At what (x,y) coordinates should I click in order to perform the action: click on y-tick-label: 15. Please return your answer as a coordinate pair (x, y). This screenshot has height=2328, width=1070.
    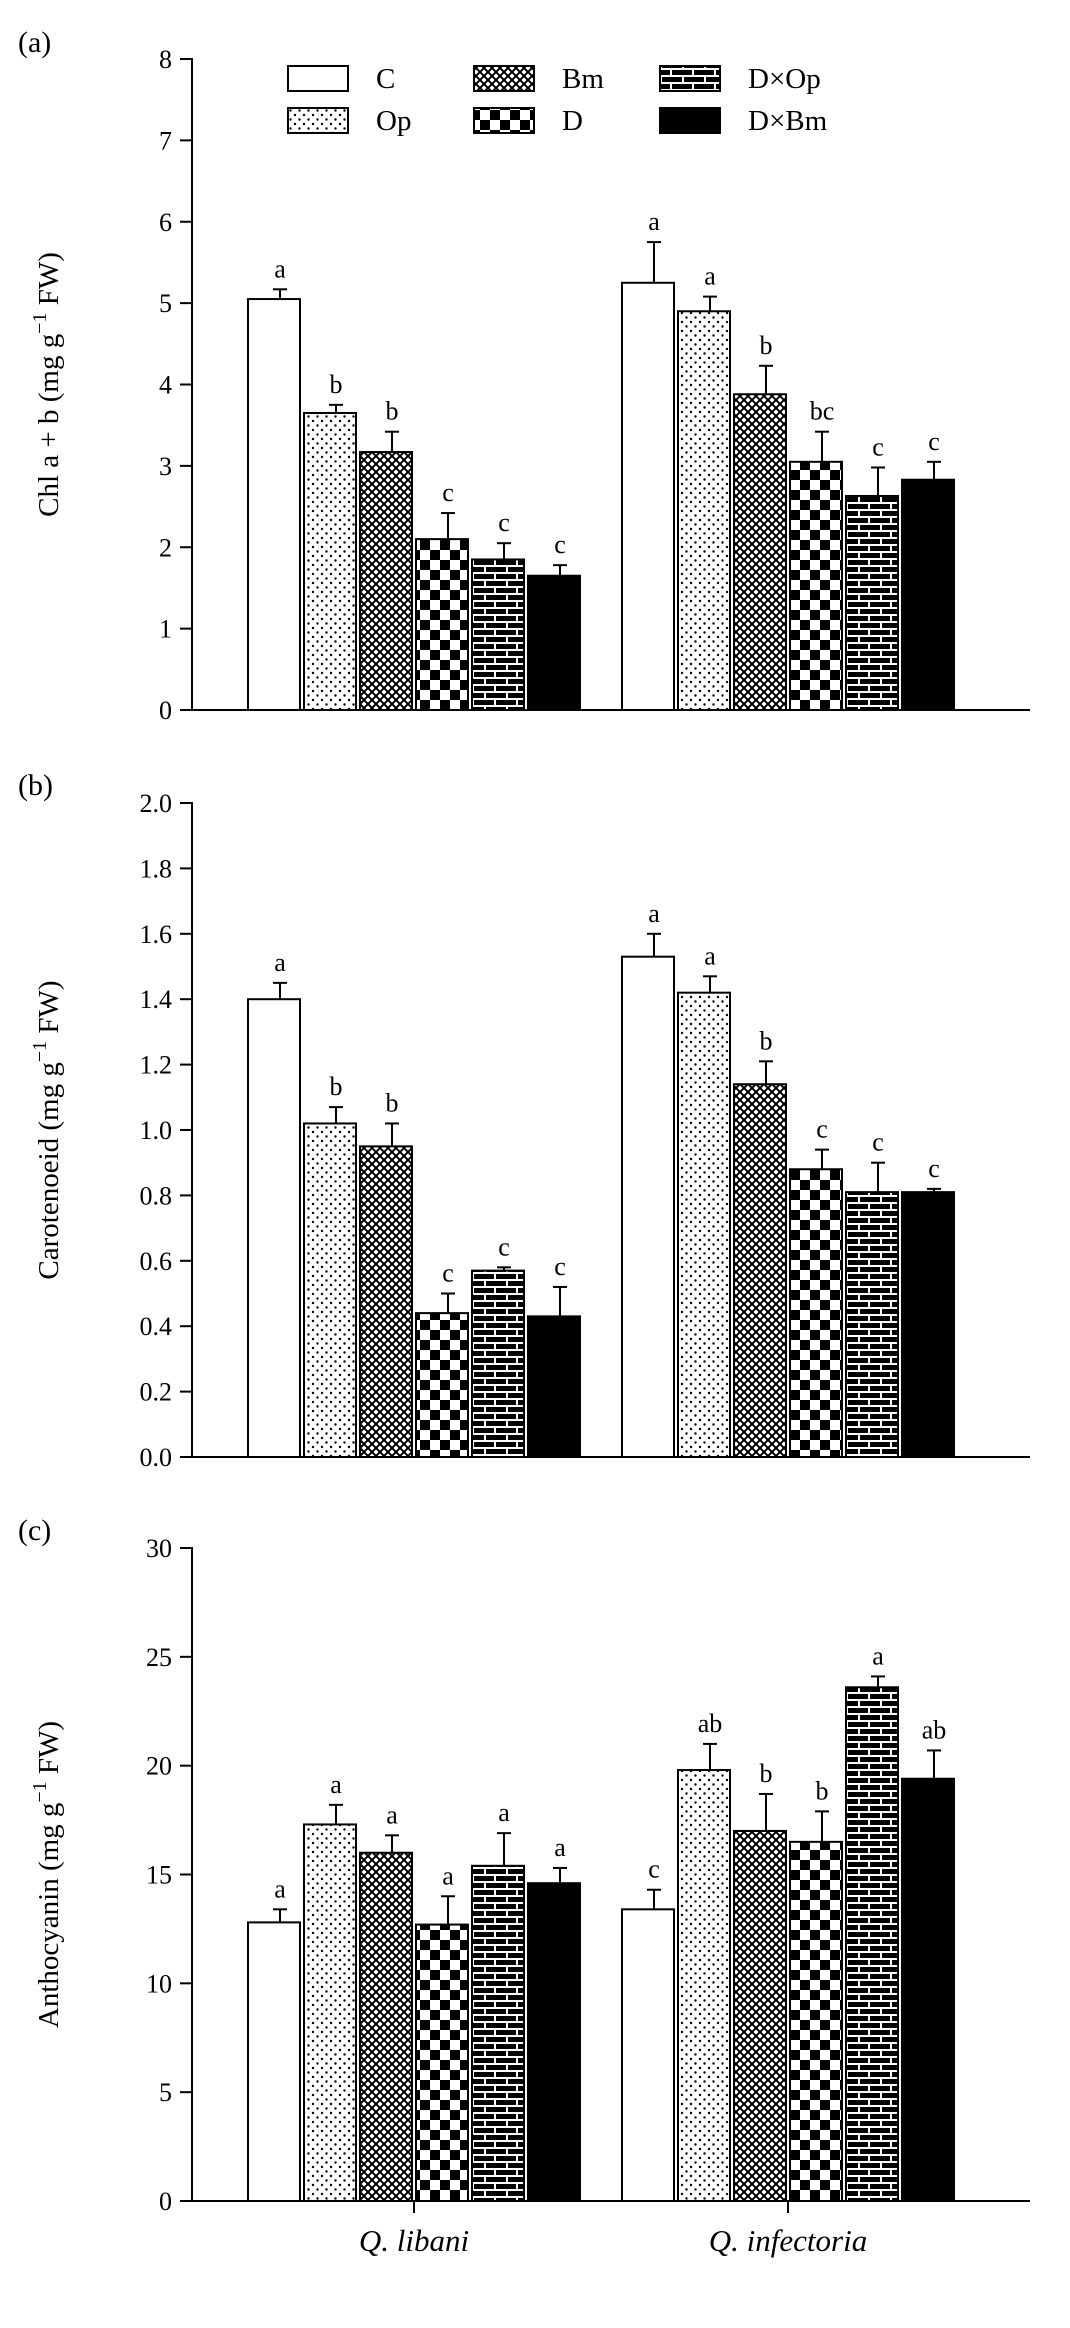
    Looking at the image, I should click on (159, 1875).